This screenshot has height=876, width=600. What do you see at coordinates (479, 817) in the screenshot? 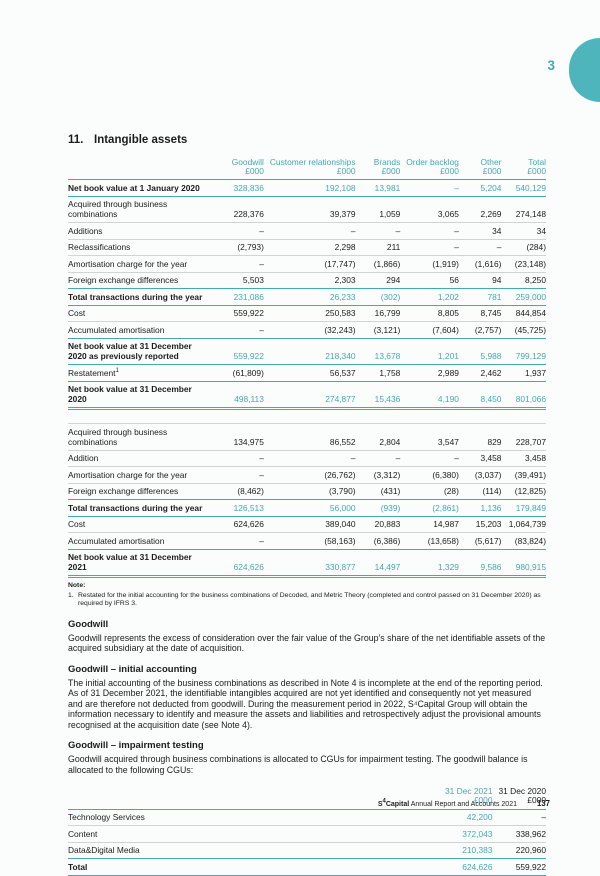
I see `cgu-value-2021: 42,200` at bounding box center [479, 817].